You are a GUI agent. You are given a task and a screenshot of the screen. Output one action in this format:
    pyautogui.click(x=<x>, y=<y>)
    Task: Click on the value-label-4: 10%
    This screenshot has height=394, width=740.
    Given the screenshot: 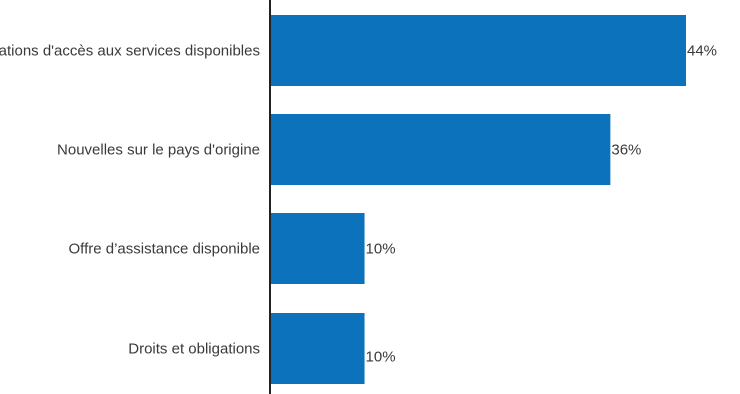 What is the action you would take?
    pyautogui.click(x=381, y=357)
    